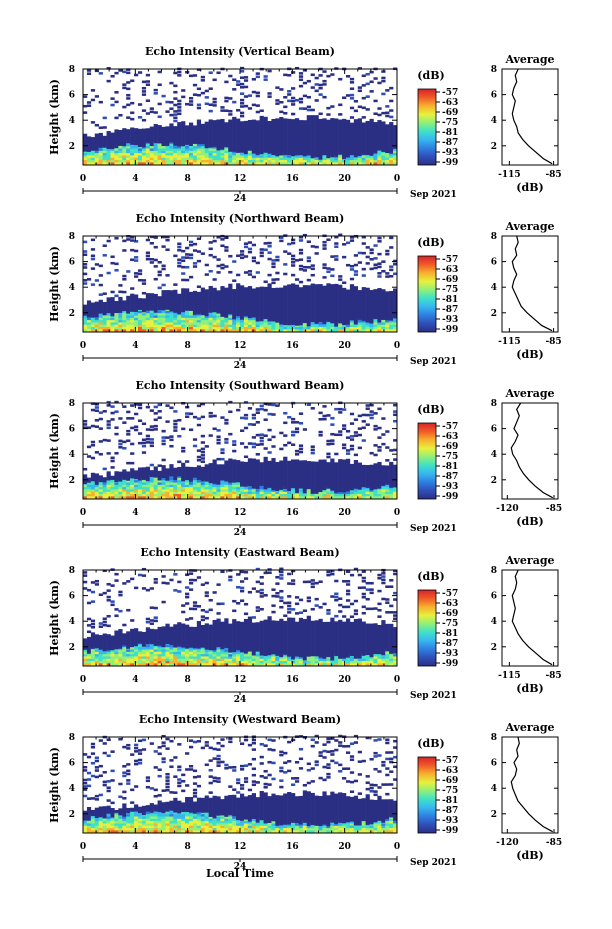 The image size is (612, 929). Describe the element at coordinates (240, 873) in the screenshot. I see `xaxis-label: Local Time` at that location.